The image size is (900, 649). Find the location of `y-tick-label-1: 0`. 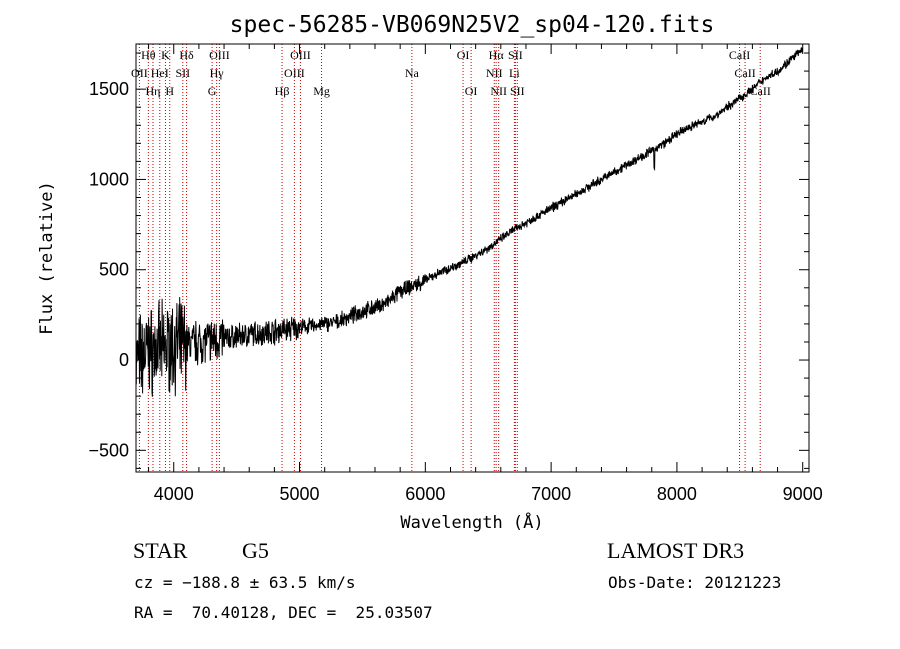

y-tick-label-1: 0 is located at coordinates (124, 360).